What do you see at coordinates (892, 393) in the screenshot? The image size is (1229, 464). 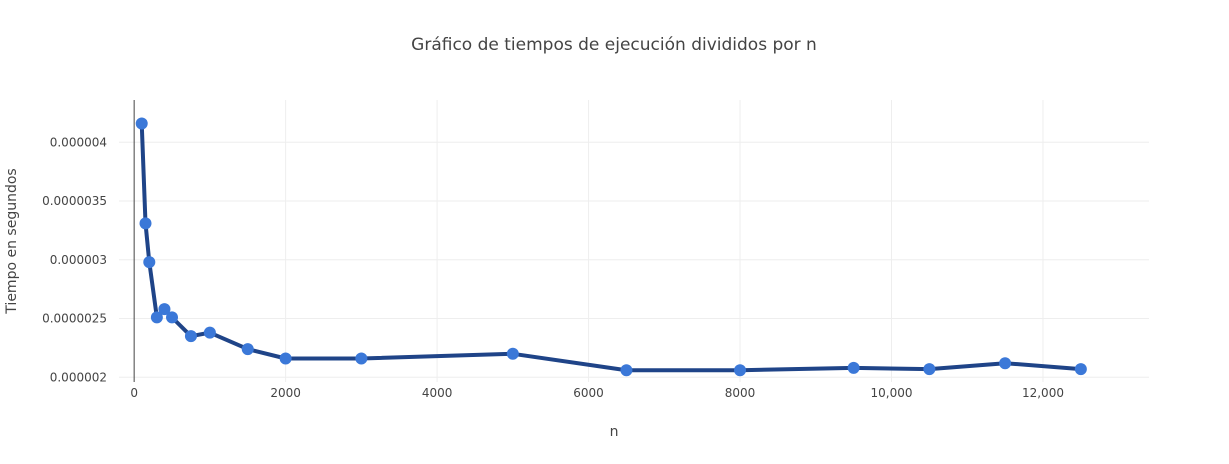 I see `x-tick-label: 10,000` at bounding box center [892, 393].